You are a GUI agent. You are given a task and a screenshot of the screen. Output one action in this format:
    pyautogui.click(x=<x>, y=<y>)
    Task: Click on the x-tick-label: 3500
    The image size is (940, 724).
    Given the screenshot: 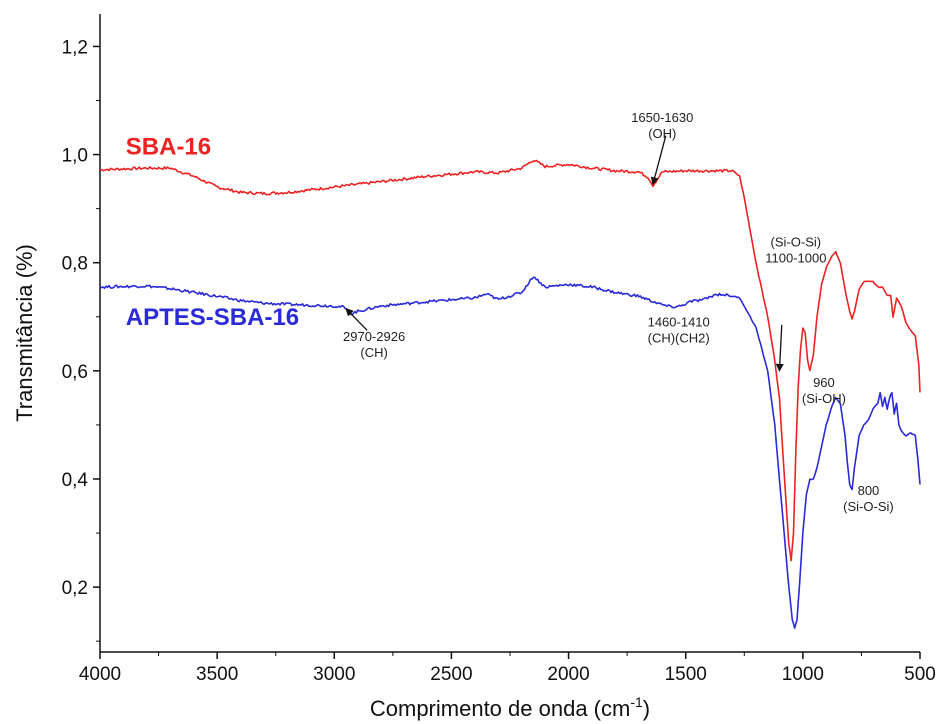 What is the action you would take?
    pyautogui.click(x=217, y=674)
    